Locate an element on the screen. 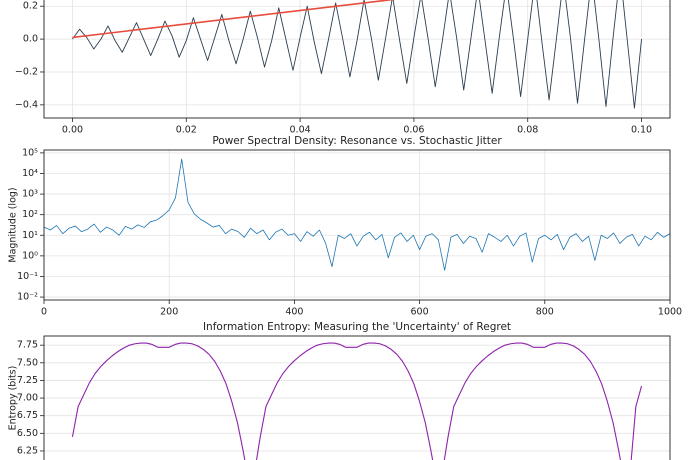 The height and width of the screenshot is (460, 690). y-tick-label: −0.2 is located at coordinates (26, 71).